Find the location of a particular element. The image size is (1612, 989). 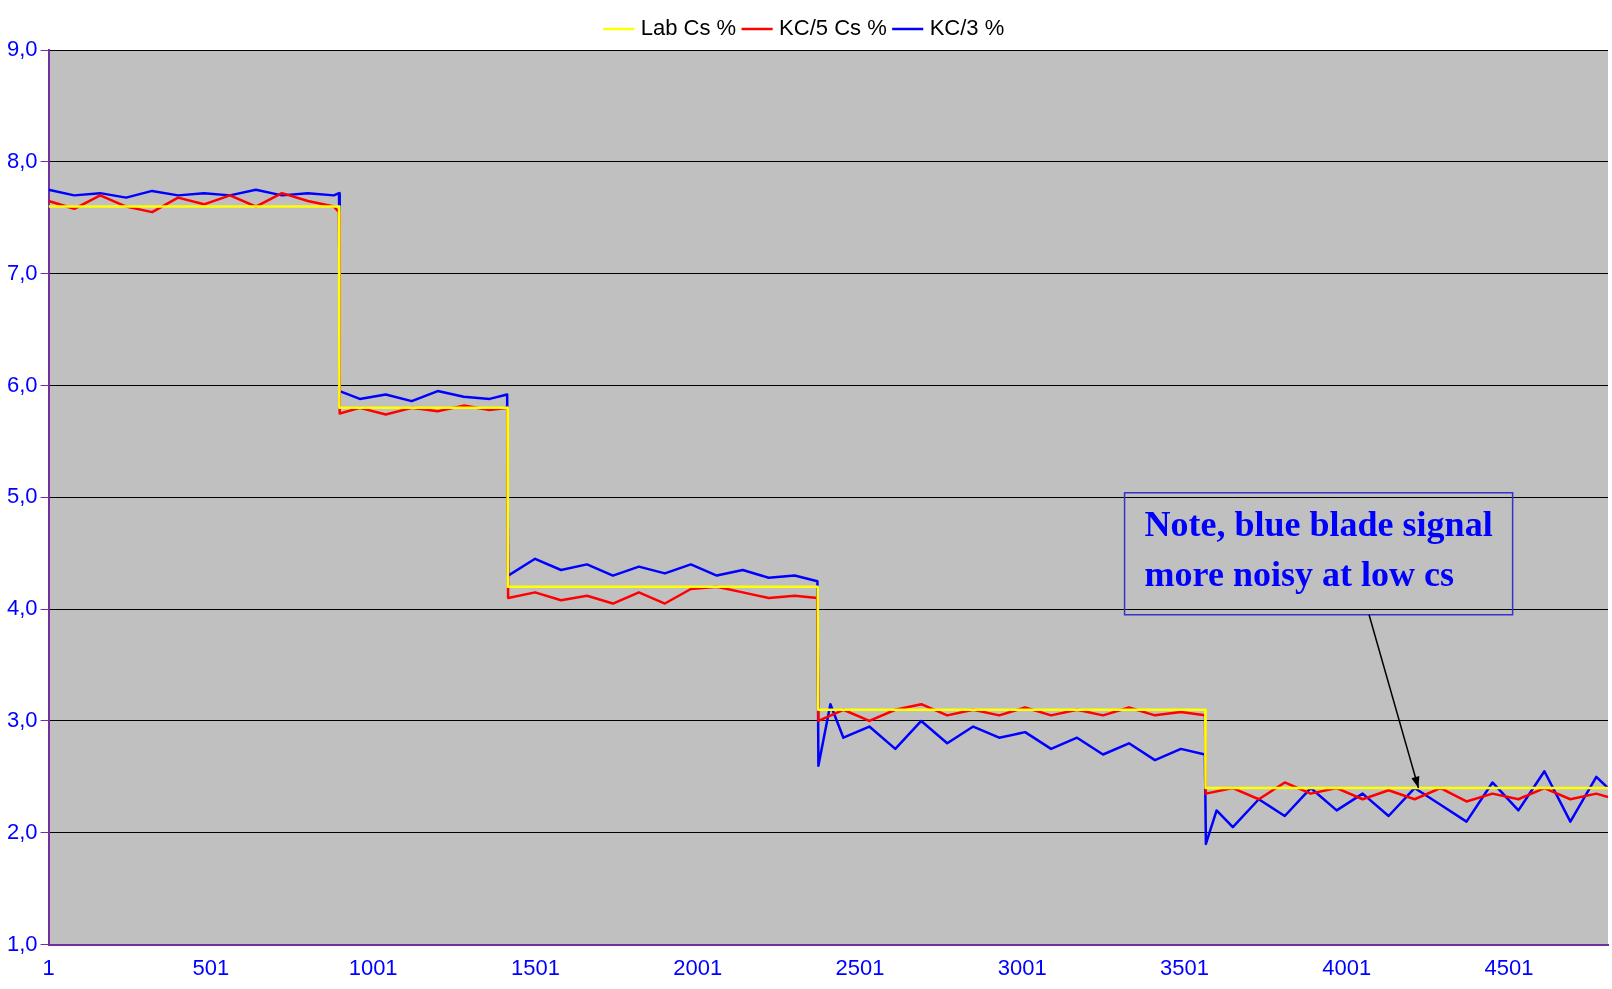

legend-label: Lab Cs % is located at coordinates (688, 28).